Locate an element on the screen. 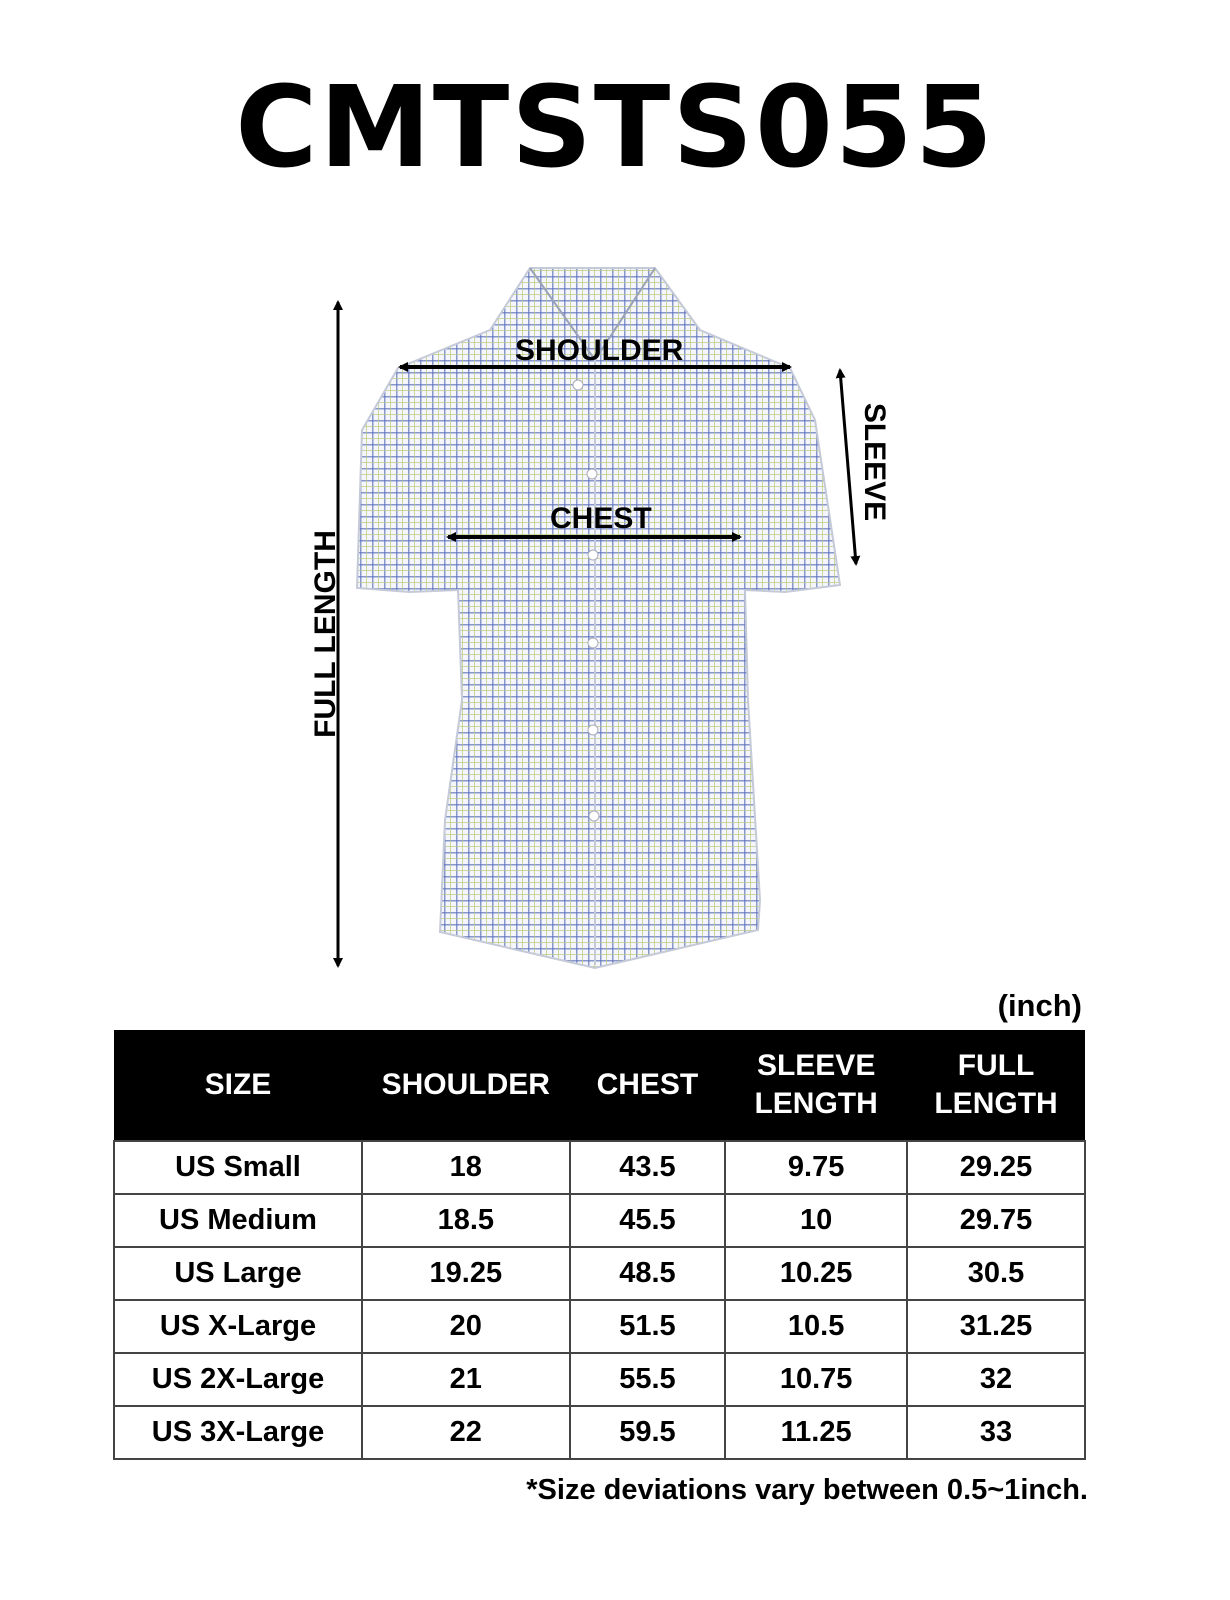 The height and width of the screenshot is (1600, 1230). table-cell: 20 is located at coordinates (465, 1326).